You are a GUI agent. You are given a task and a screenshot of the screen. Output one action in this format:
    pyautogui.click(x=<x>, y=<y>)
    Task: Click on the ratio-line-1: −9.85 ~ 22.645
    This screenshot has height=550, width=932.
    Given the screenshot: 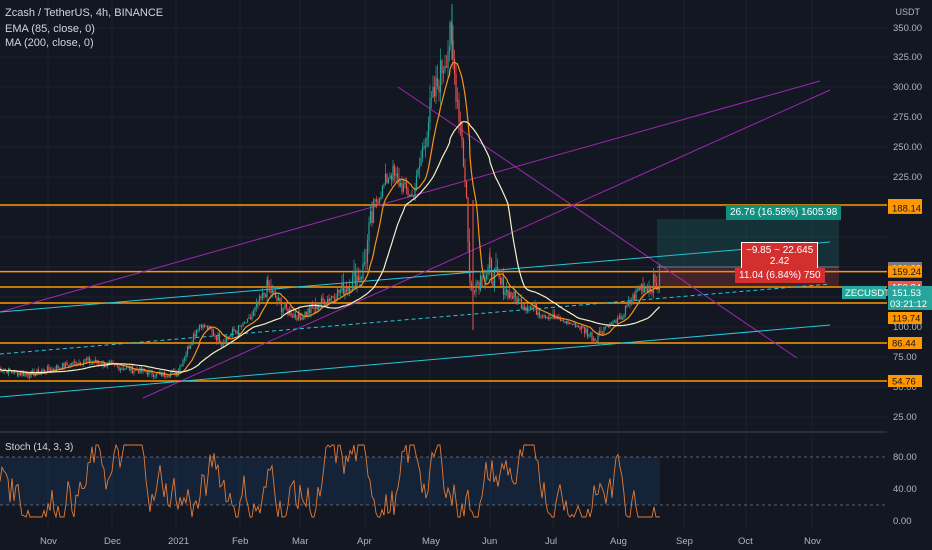 What is the action you would take?
    pyautogui.click(x=780, y=250)
    